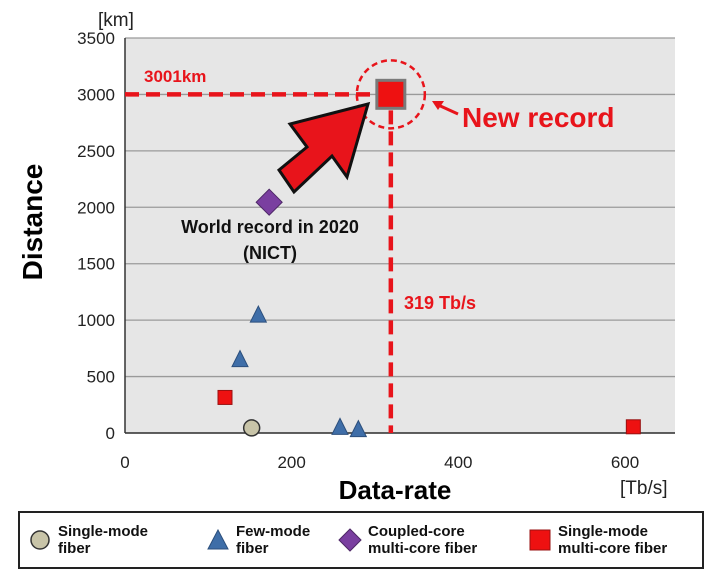 The width and height of the screenshot is (720, 575). I want to click on y-tick-label: 3000, so click(96, 94).